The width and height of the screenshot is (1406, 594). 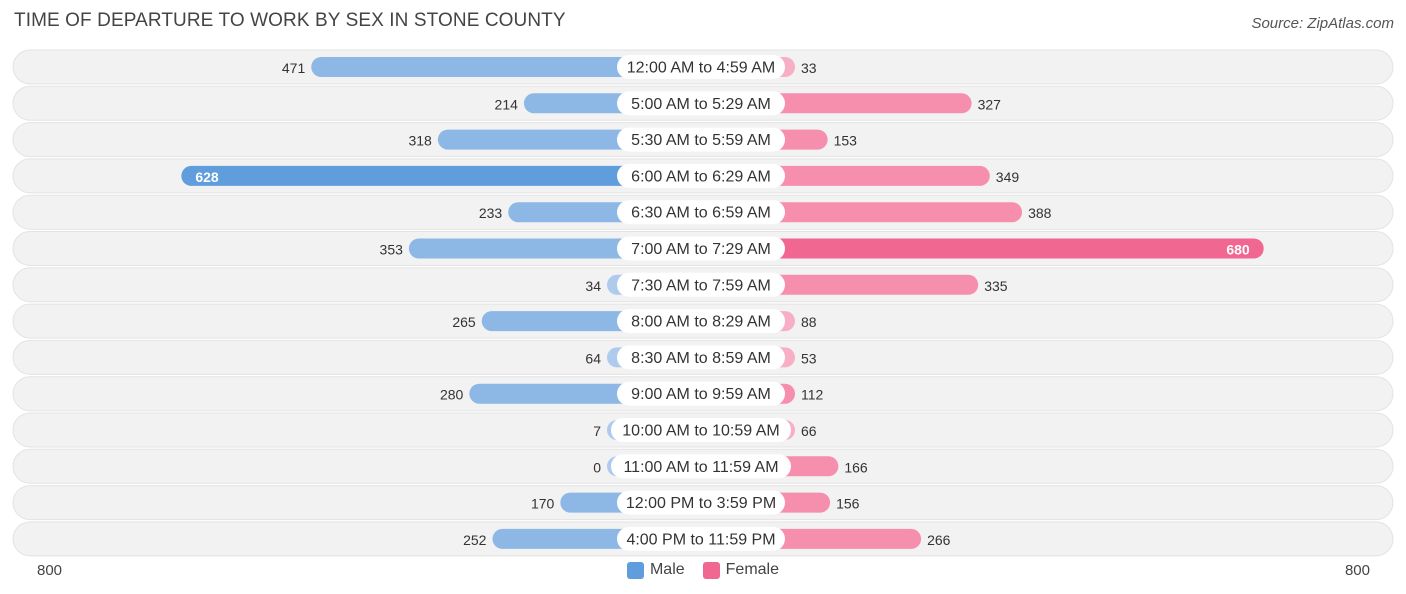 I want to click on value-label-female: 166, so click(x=856, y=467).